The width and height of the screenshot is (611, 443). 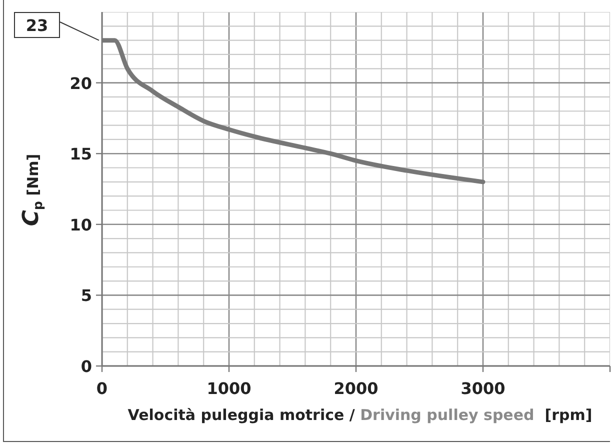 What do you see at coordinates (37, 25) in the screenshot?
I see `annotation: 23` at bounding box center [37, 25].